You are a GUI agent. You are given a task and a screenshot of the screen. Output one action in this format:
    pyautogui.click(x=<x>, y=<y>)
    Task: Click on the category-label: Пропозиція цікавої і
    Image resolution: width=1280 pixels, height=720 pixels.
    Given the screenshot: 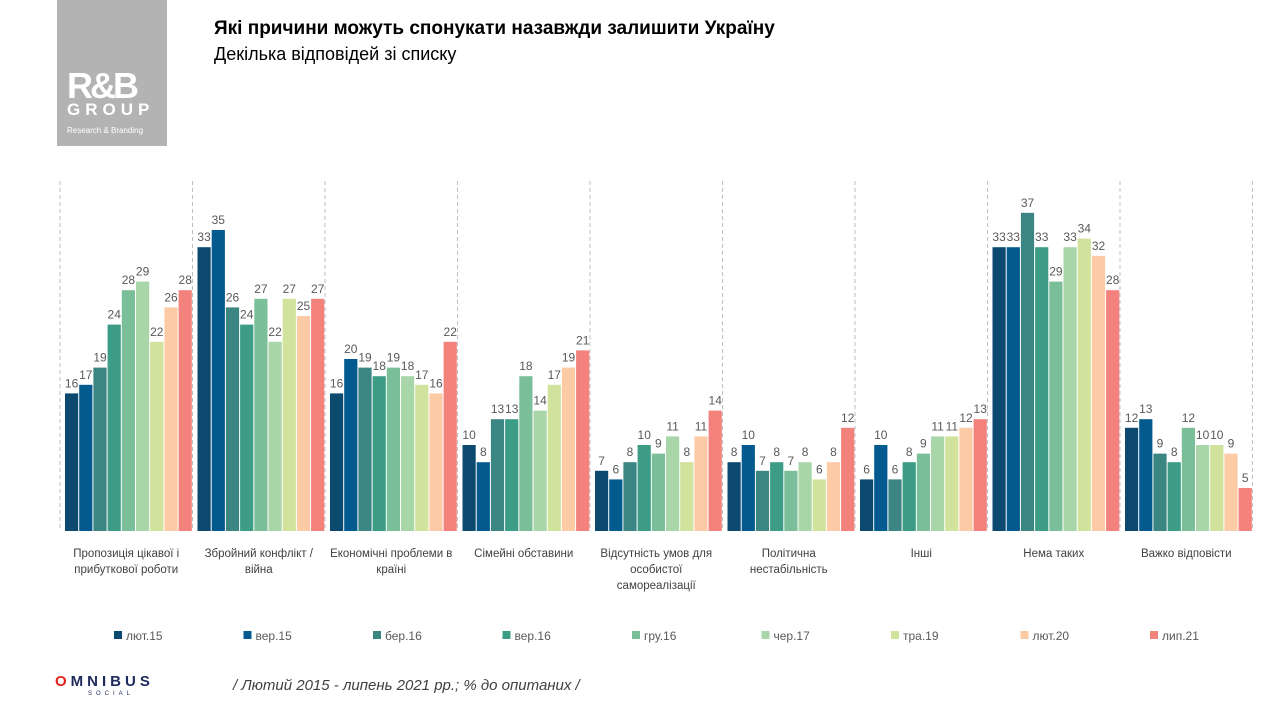 What is the action you would take?
    pyautogui.click(x=126, y=554)
    